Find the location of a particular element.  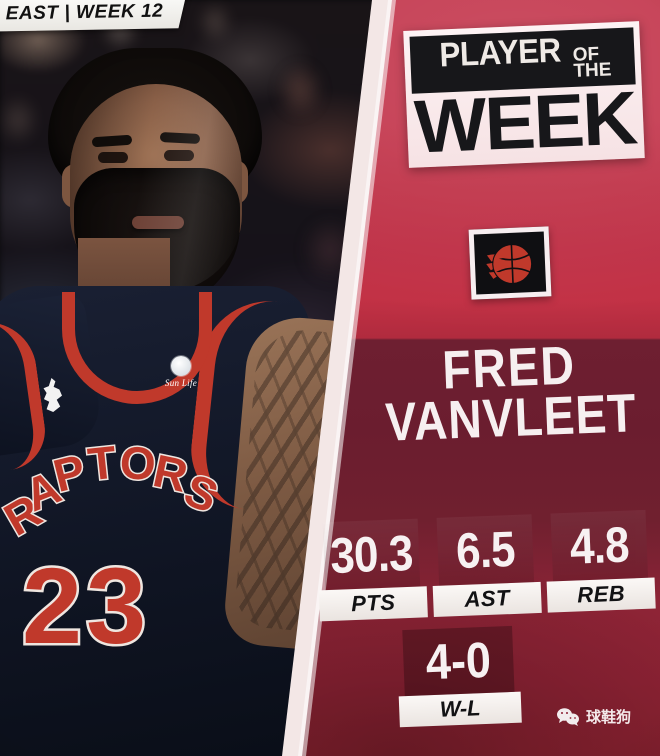

watermark: 球鞋狗 is located at coordinates (593, 716).